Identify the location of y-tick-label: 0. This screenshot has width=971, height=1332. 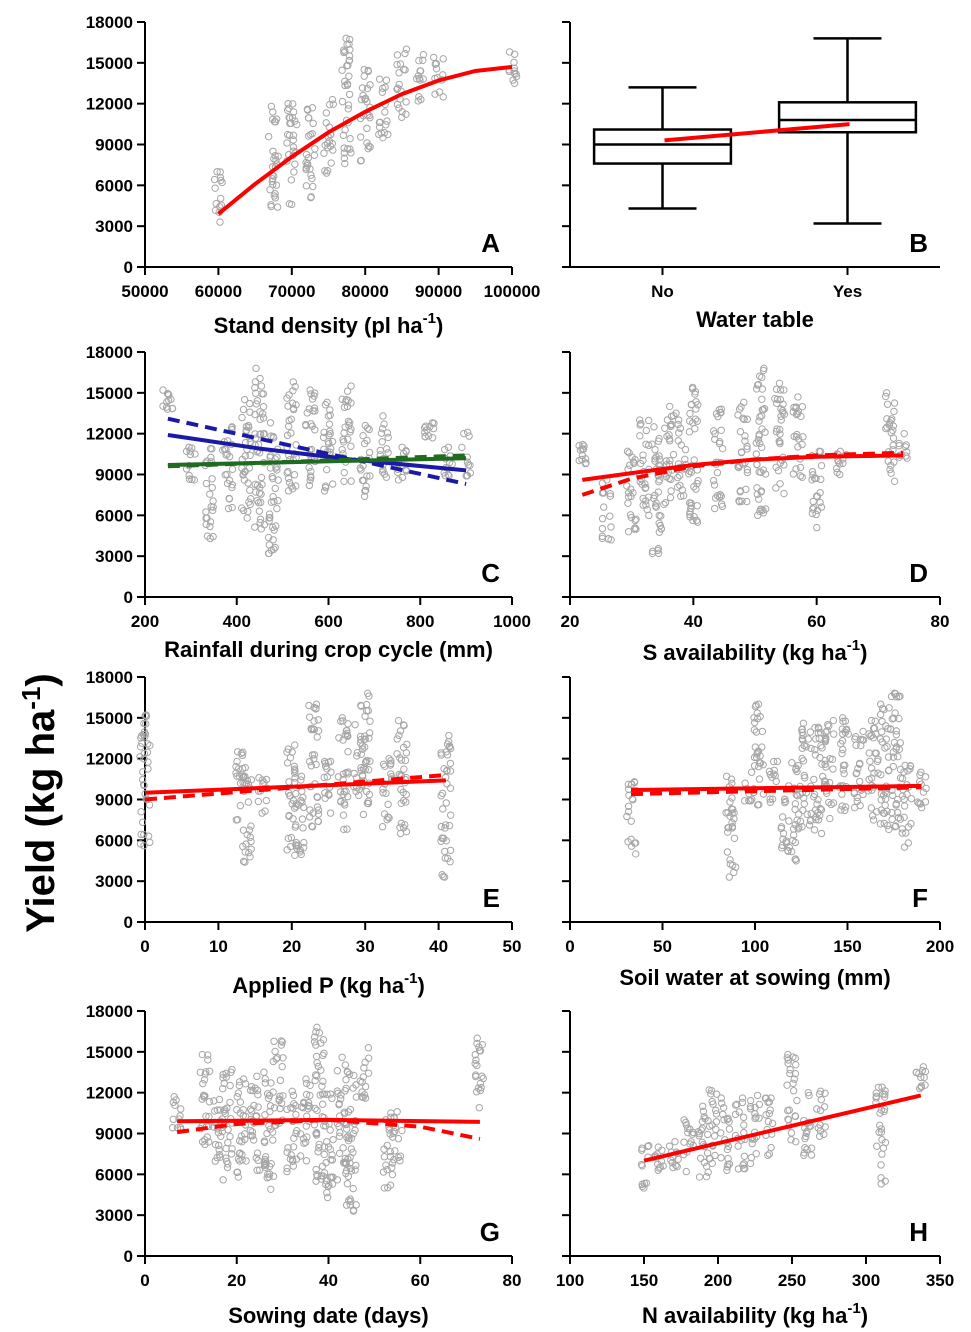
(128, 267).